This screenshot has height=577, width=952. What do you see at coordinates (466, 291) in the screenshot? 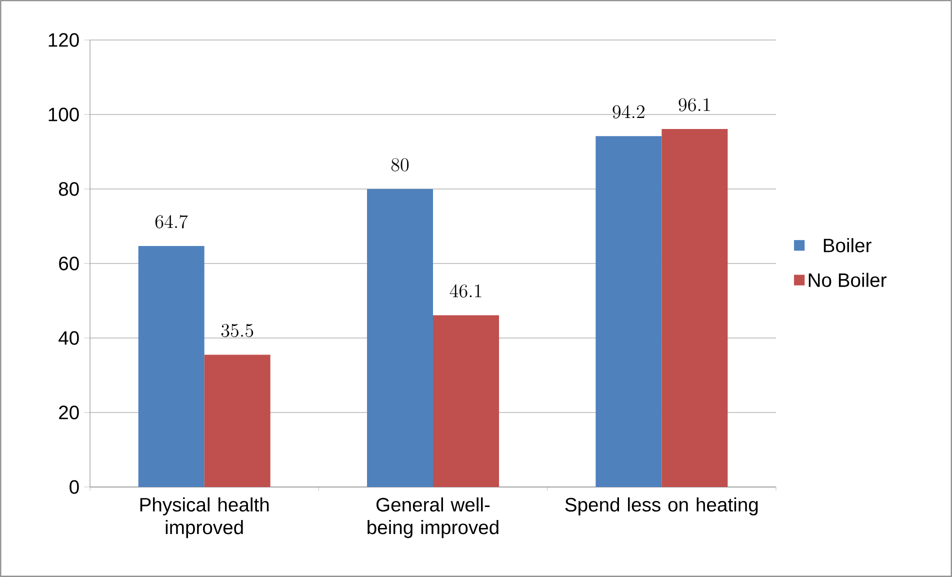
I see `data-label: 46. 1` at bounding box center [466, 291].